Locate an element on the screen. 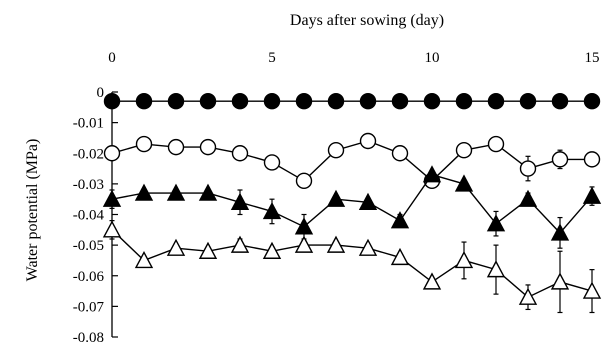 Image resolution: width=614 pixels, height=347 pixels. x-tick-label: 0 is located at coordinates (112, 58).